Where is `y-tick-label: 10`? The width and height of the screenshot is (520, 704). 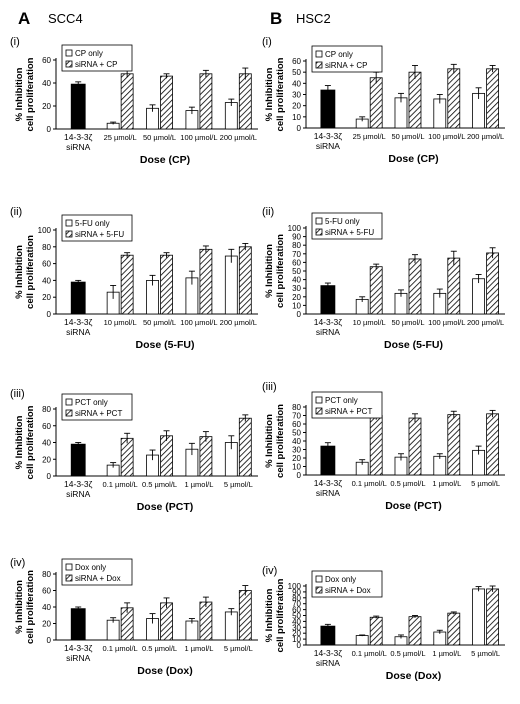 y-tick-label: 10 is located at coordinates (296, 639).